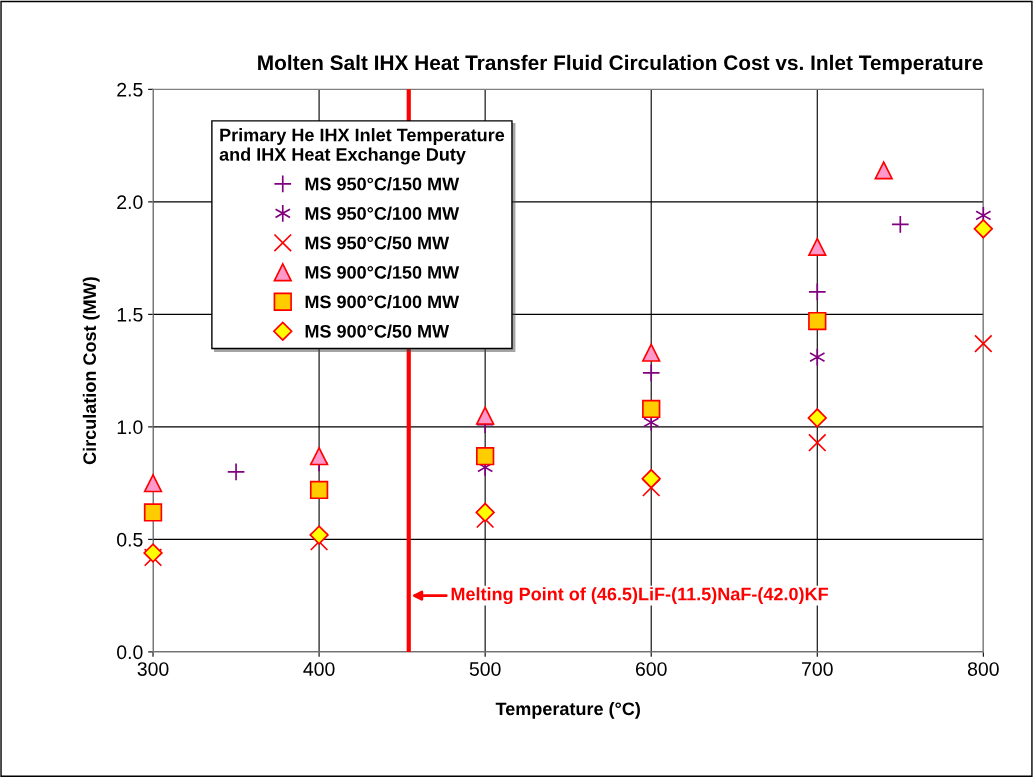  I want to click on ref-line-label: Melting Point of (46.5)LiF-(11.5)NaF-(42.0)KF, so click(639, 596).